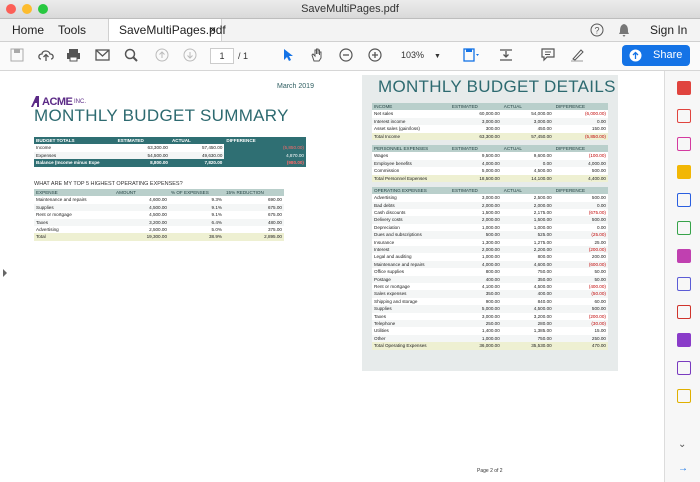 The image size is (700, 482). I want to click on cell-value: 2,895.00, so click(273, 237).